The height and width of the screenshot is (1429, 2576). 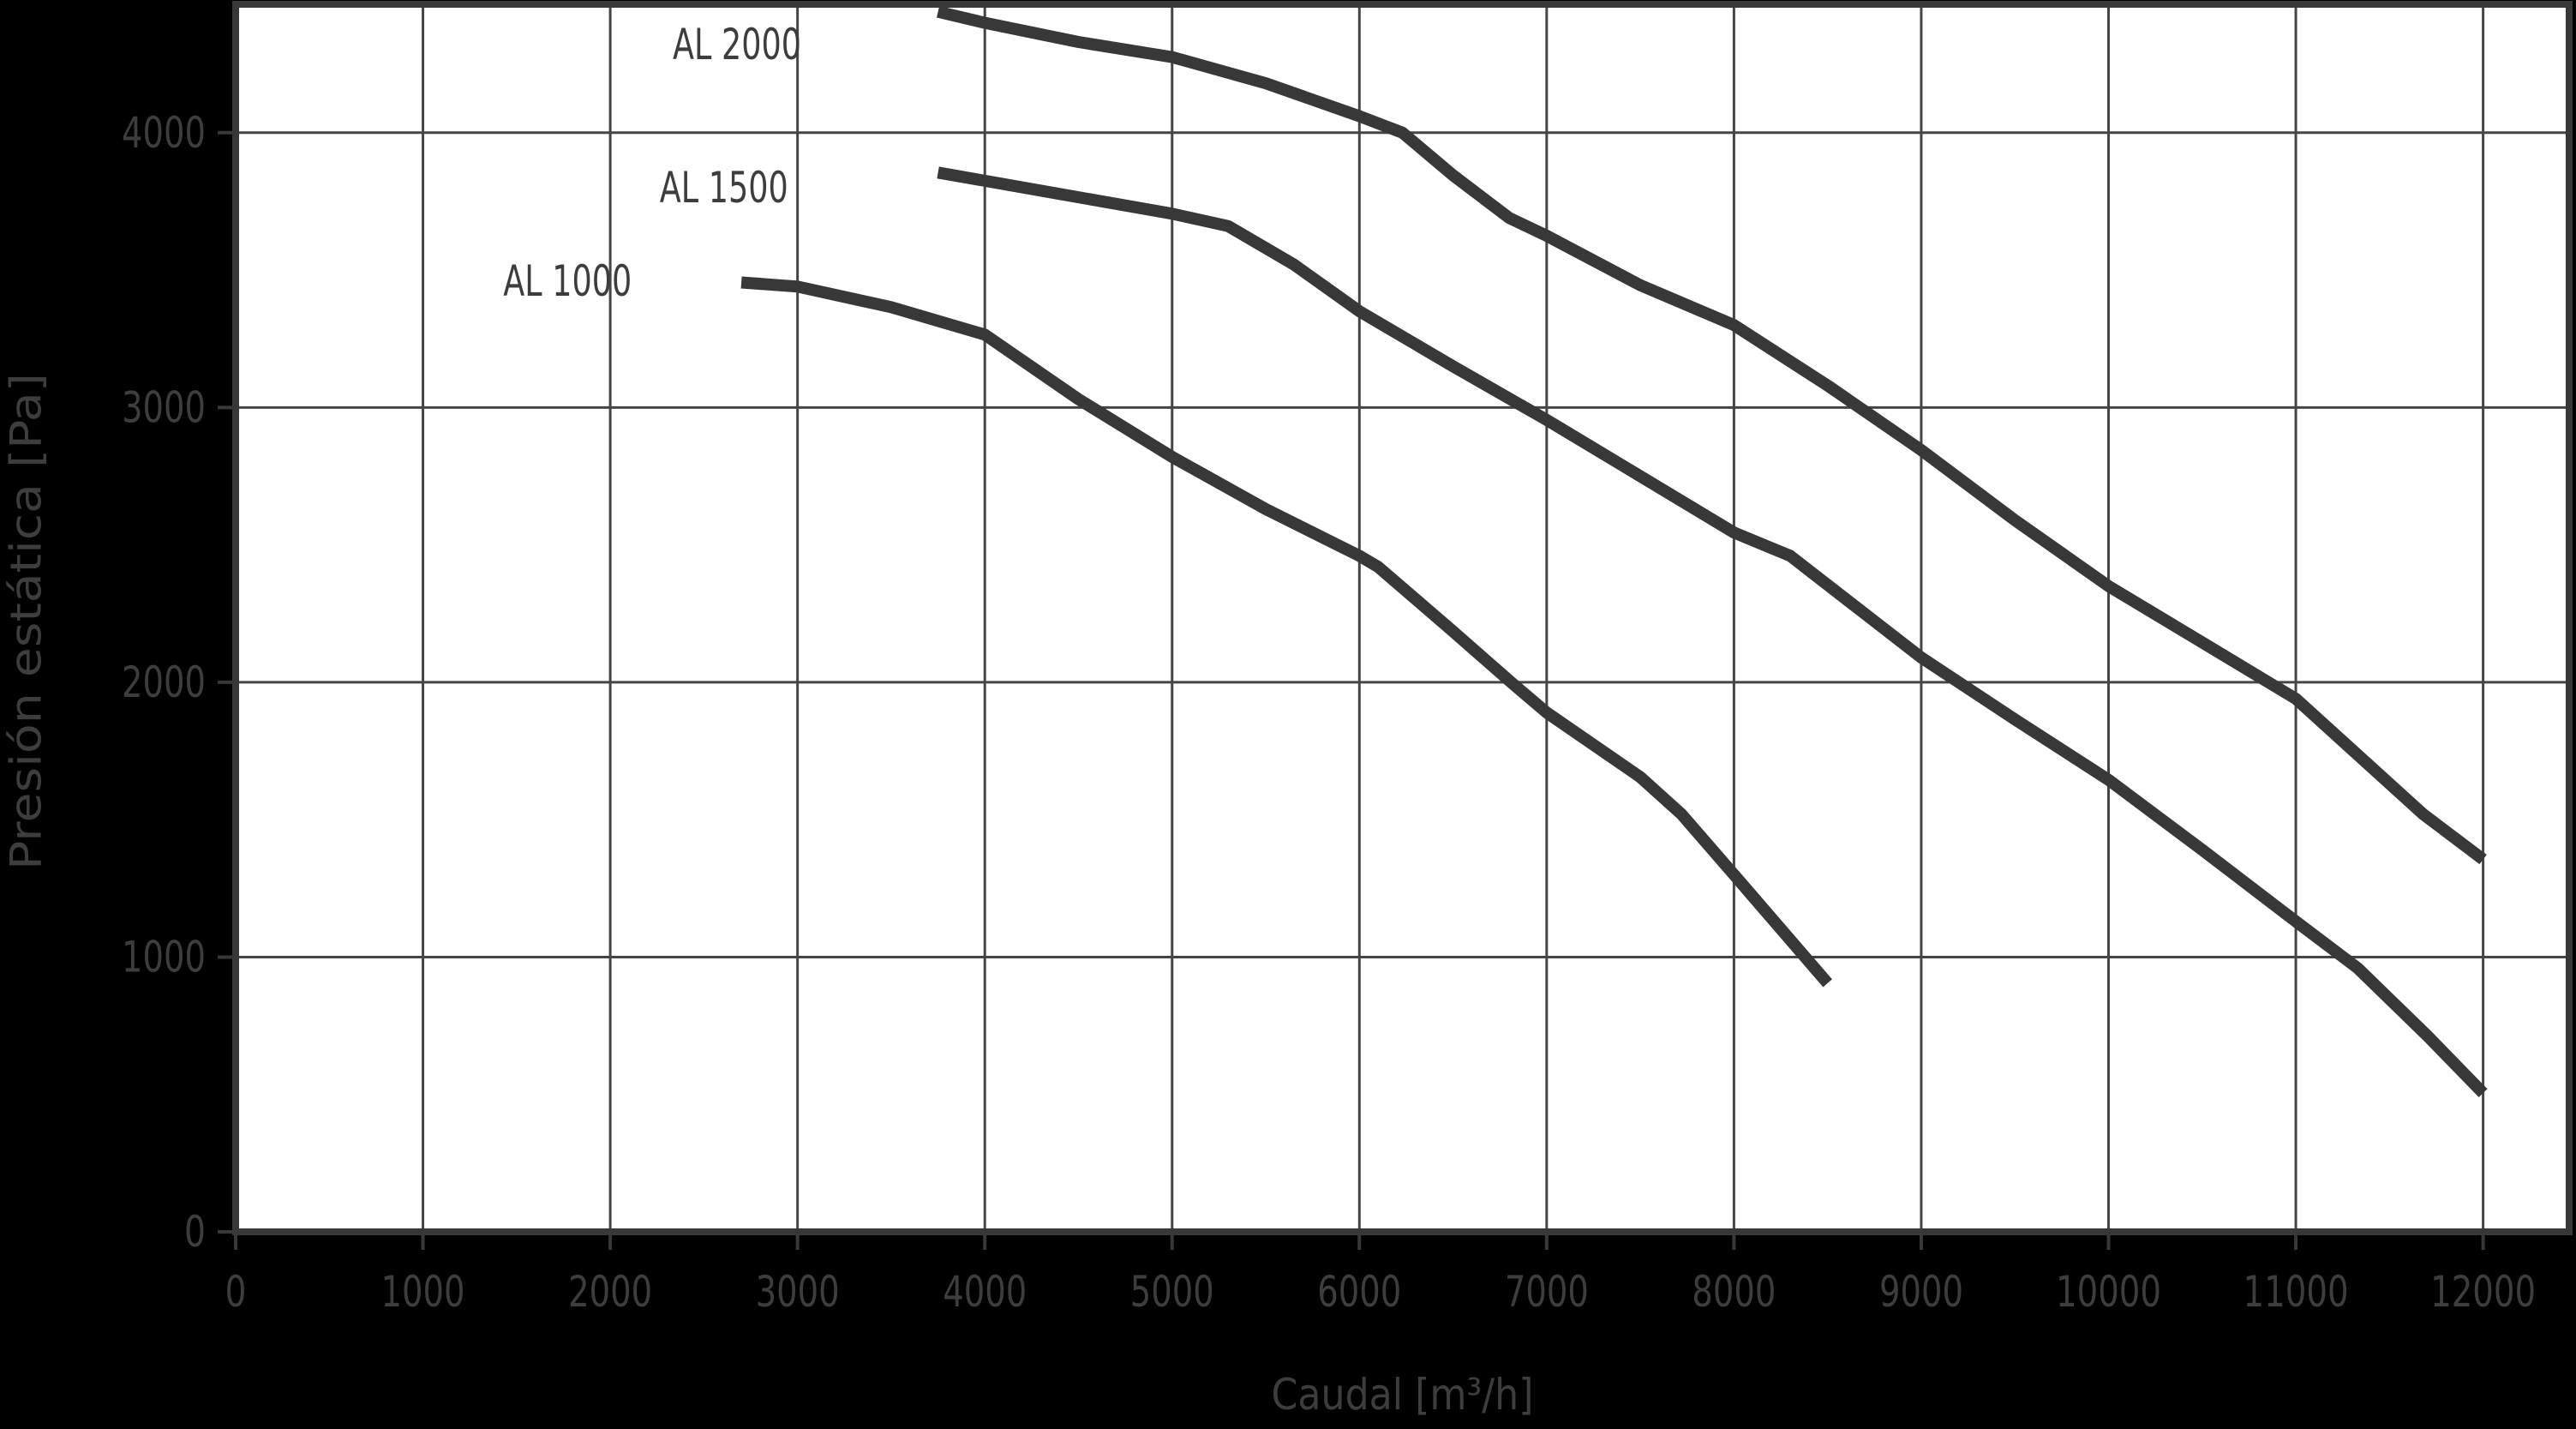 I want to click on x-tick-label-2000: 2000, so click(x=610, y=1292).